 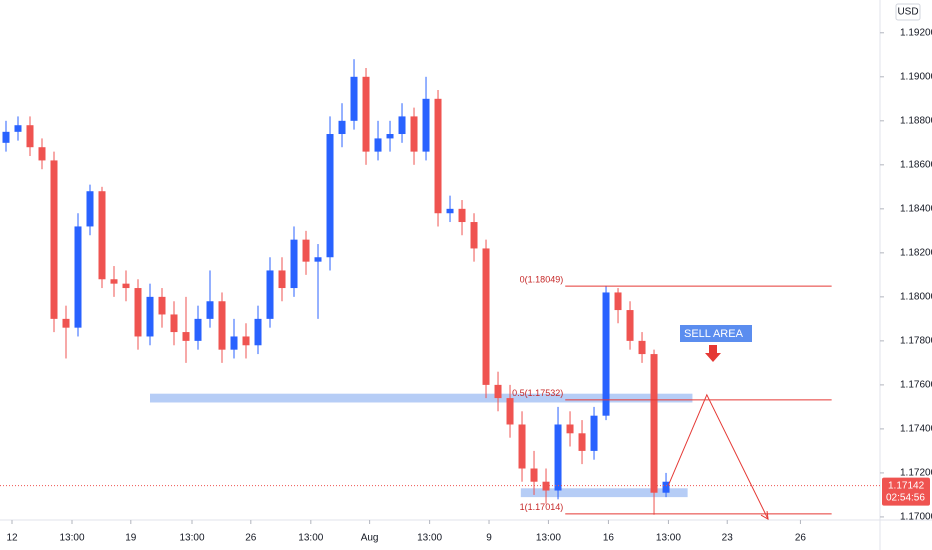 I want to click on projection-arrowhead, so click(x=764, y=516).